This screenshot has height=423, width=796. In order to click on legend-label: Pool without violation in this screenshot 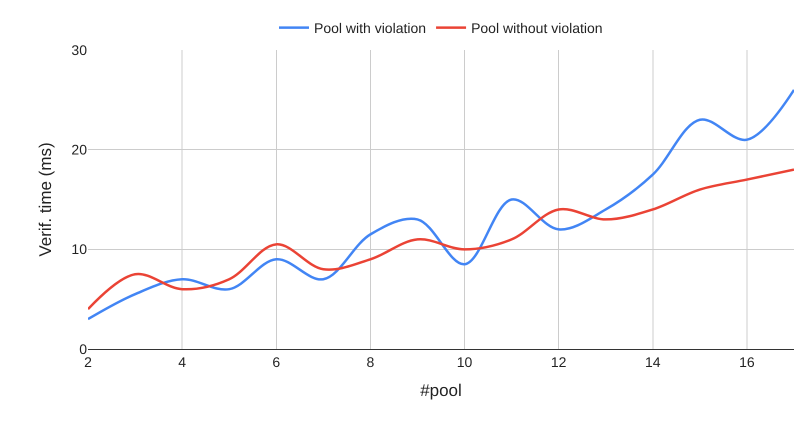, I will do `click(537, 28)`.